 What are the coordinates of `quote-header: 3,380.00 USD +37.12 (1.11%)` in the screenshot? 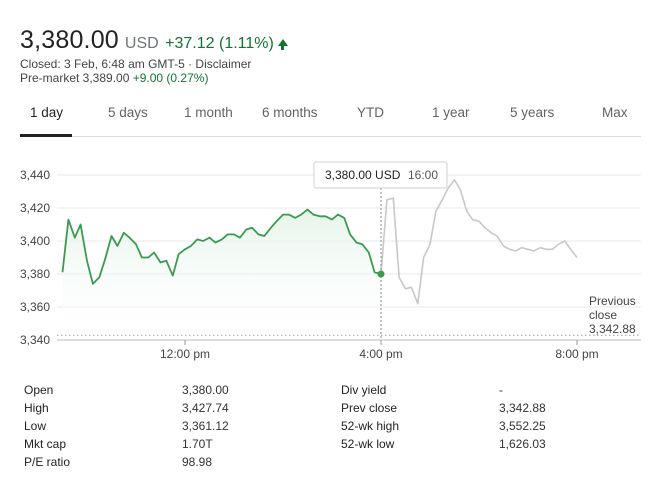 It's located at (154, 40).